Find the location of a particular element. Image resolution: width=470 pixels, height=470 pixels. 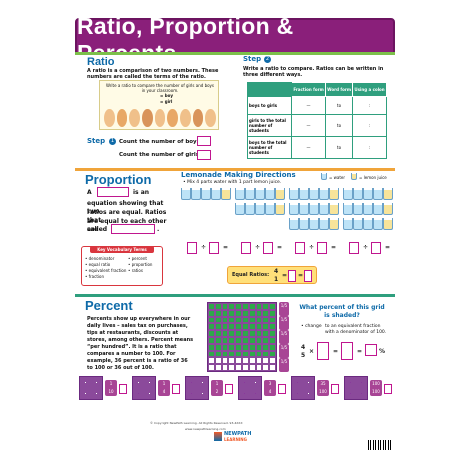

proportion-text-d: ratios are equal. Ratios that is located at coordinates (127, 216).